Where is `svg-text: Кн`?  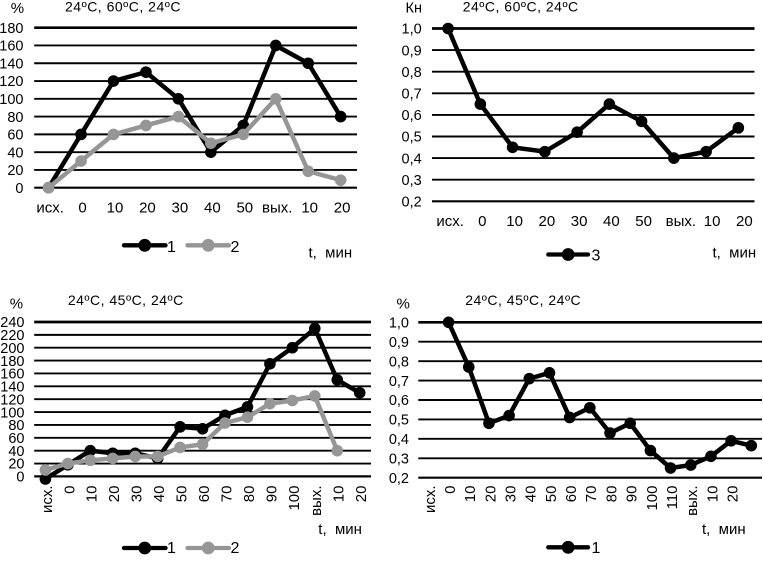 svg-text: Кн is located at coordinates (414, 9).